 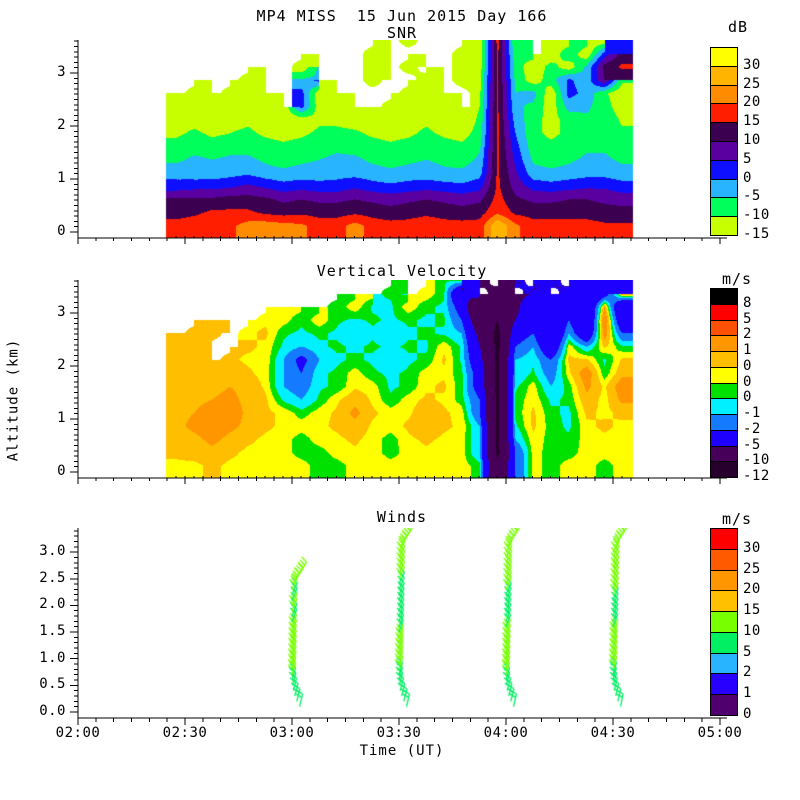 I want to click on x-tick-label: 03:30, so click(x=399, y=733).